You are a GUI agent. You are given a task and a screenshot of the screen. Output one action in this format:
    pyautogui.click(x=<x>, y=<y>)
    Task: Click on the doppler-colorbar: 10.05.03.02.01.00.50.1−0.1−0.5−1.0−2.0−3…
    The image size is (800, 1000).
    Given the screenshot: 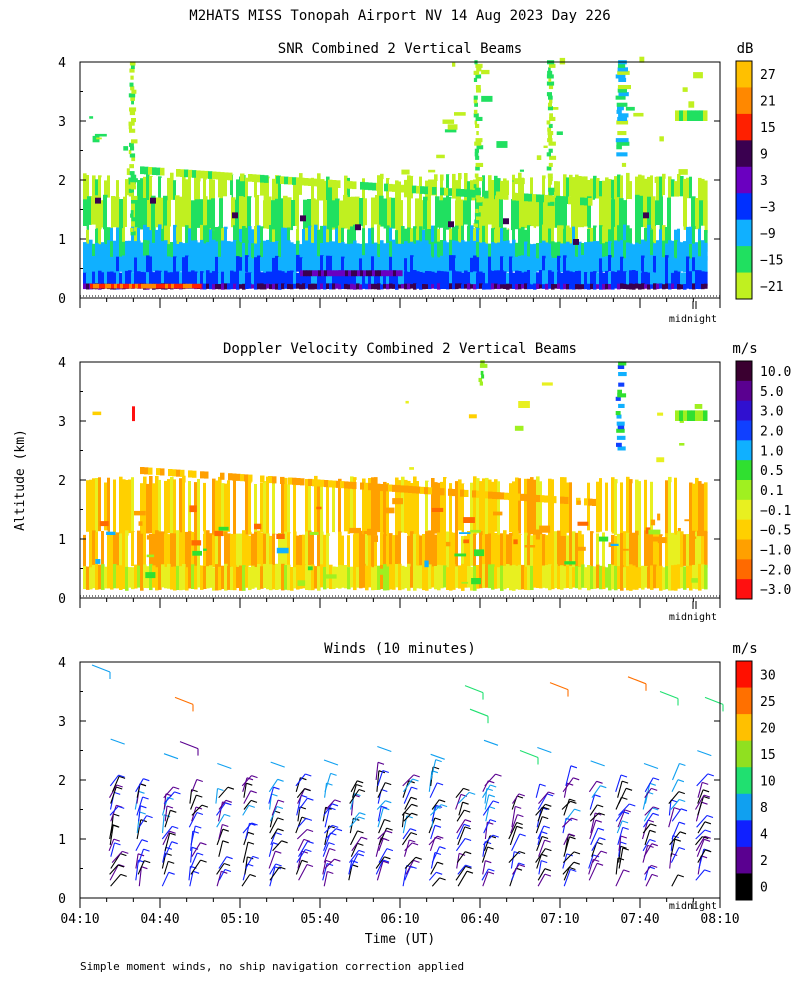 What is the action you would take?
    pyautogui.click(x=763, y=480)
    